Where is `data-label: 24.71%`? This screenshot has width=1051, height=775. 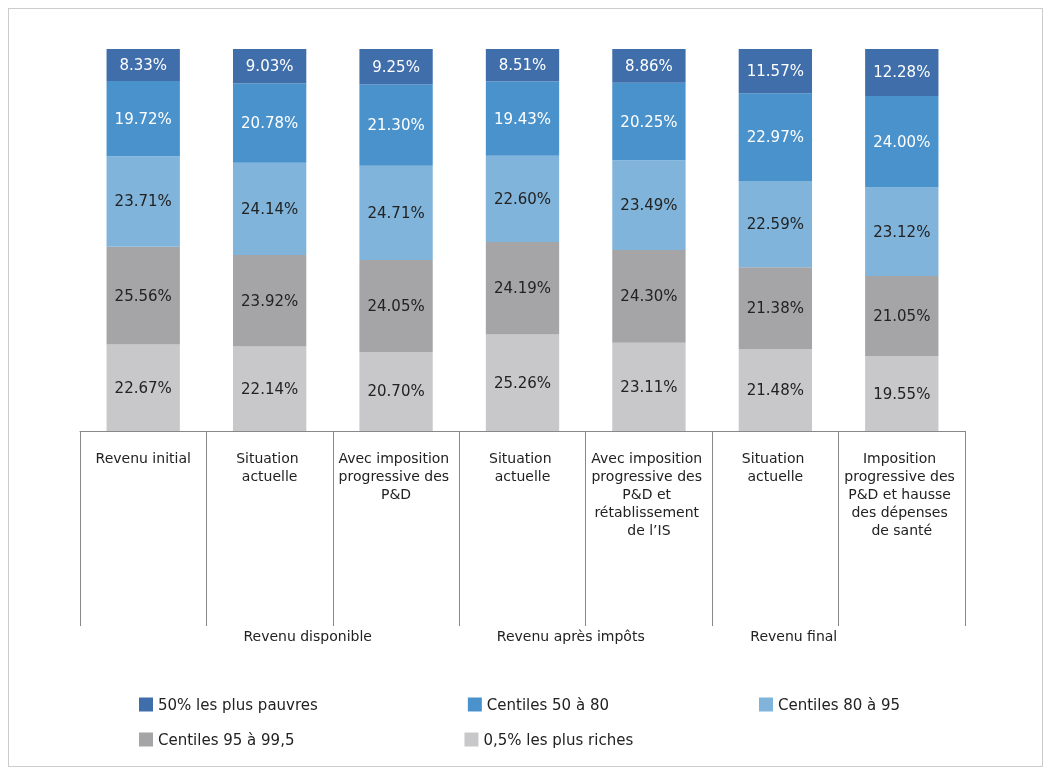
data-label: 24.71% is located at coordinates (396, 212).